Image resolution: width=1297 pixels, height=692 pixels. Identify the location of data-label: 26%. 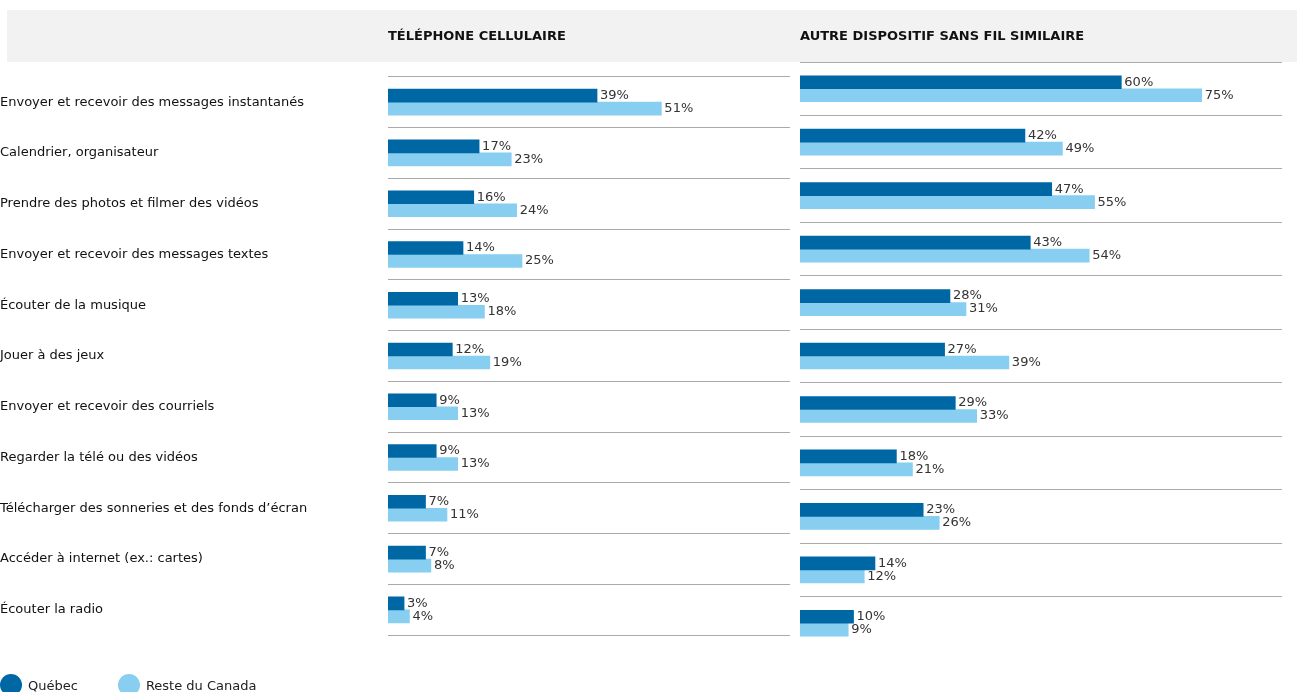
(957, 522).